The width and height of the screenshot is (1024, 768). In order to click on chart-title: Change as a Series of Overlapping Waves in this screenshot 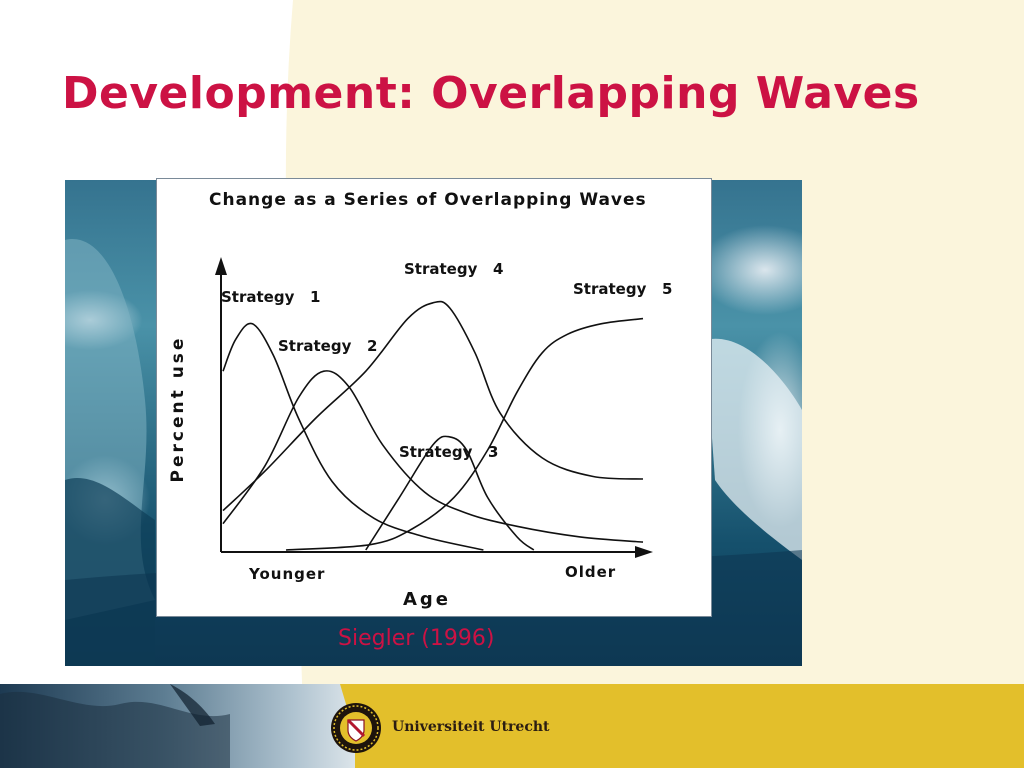, I will do `click(428, 200)`.